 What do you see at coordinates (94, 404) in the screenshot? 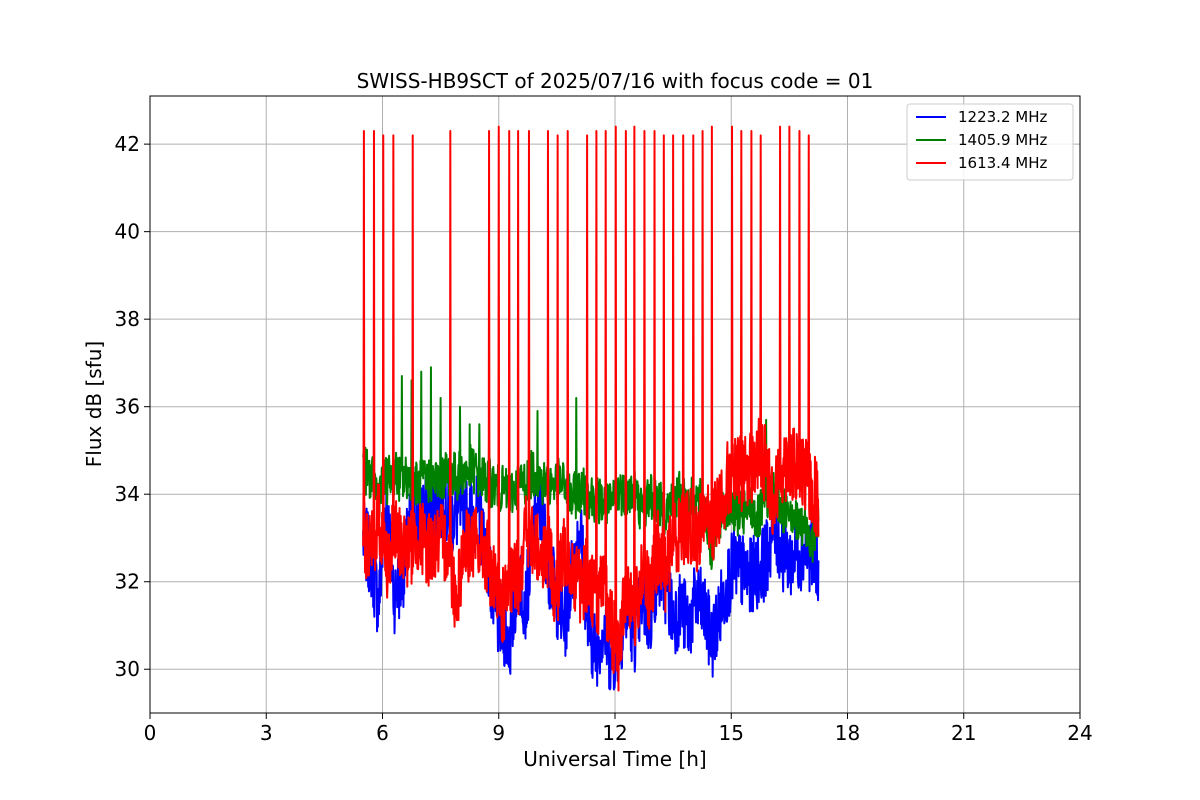
I see `y-axis-label: Flux dB [sfu]` at bounding box center [94, 404].